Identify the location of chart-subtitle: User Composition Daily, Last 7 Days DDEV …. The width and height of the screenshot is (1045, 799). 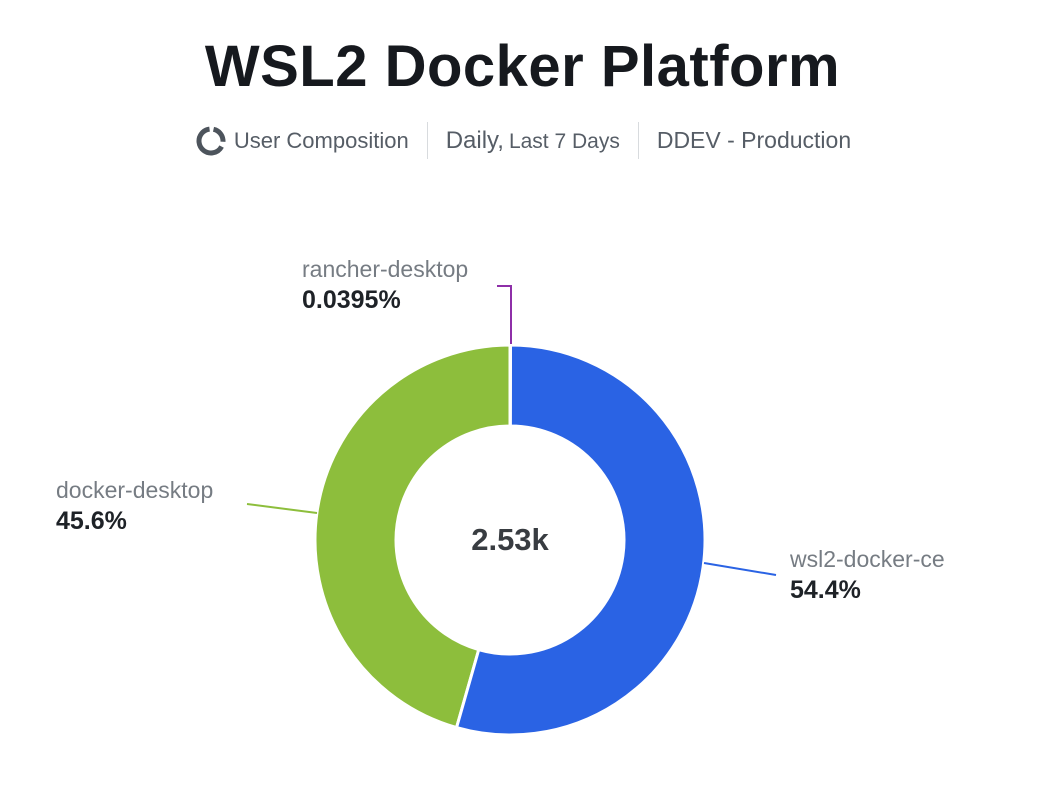
(522, 140).